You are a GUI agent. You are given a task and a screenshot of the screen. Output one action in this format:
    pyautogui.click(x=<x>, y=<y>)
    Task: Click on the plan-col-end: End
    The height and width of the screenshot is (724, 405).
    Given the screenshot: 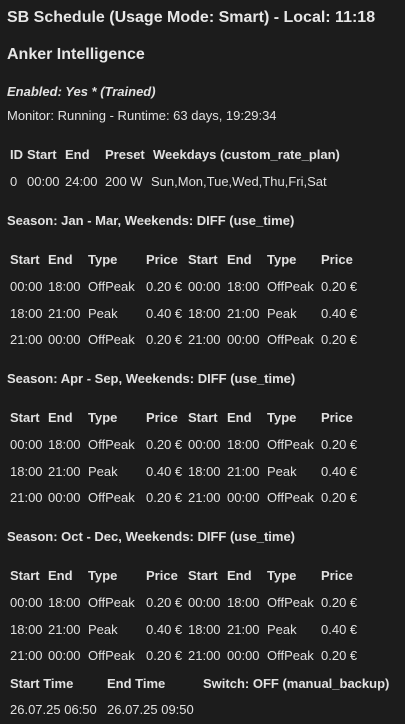 What is the action you would take?
    pyautogui.click(x=77, y=154)
    